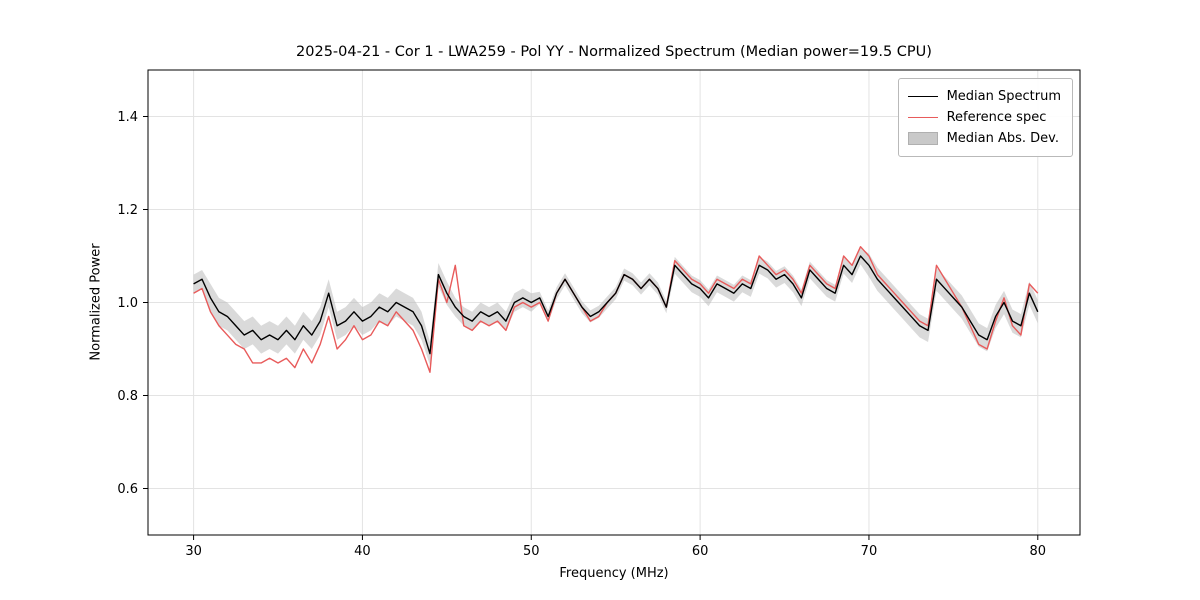  What do you see at coordinates (96, 302) in the screenshot?
I see `y-axis-label: Normalized Power` at bounding box center [96, 302].